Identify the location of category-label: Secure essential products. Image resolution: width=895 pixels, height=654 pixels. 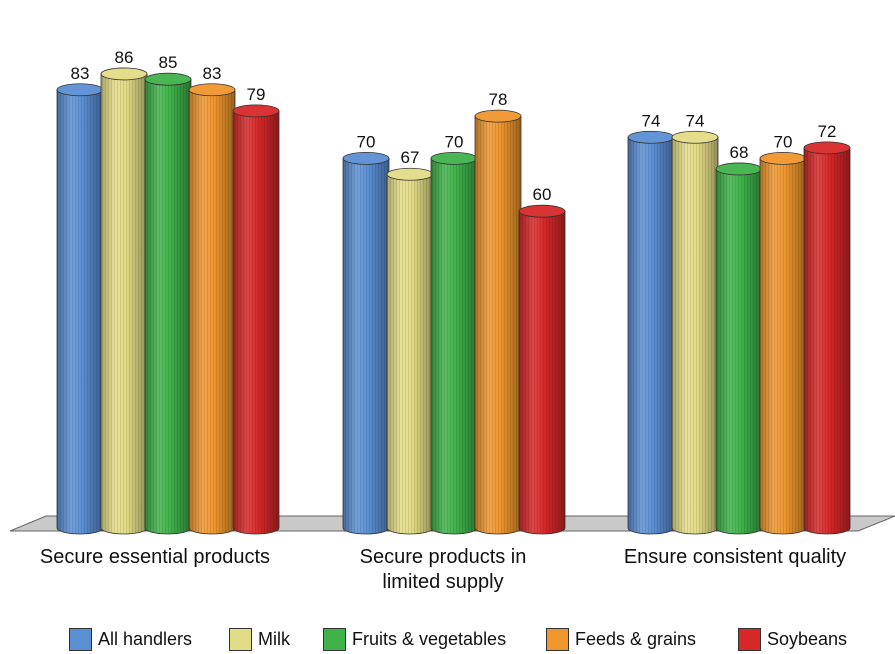
(155, 557).